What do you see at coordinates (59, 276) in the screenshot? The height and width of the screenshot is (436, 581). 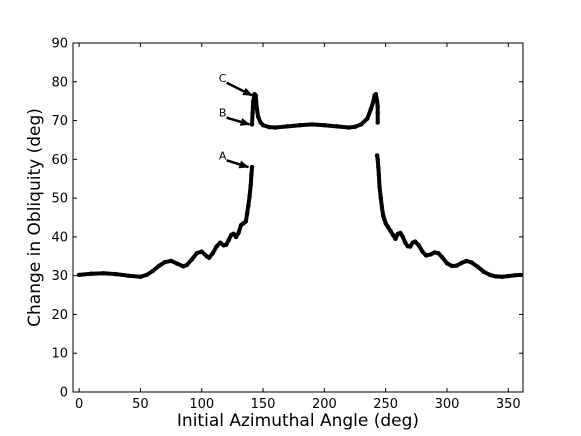 I see `y-tick-label-3: 30` at bounding box center [59, 276].